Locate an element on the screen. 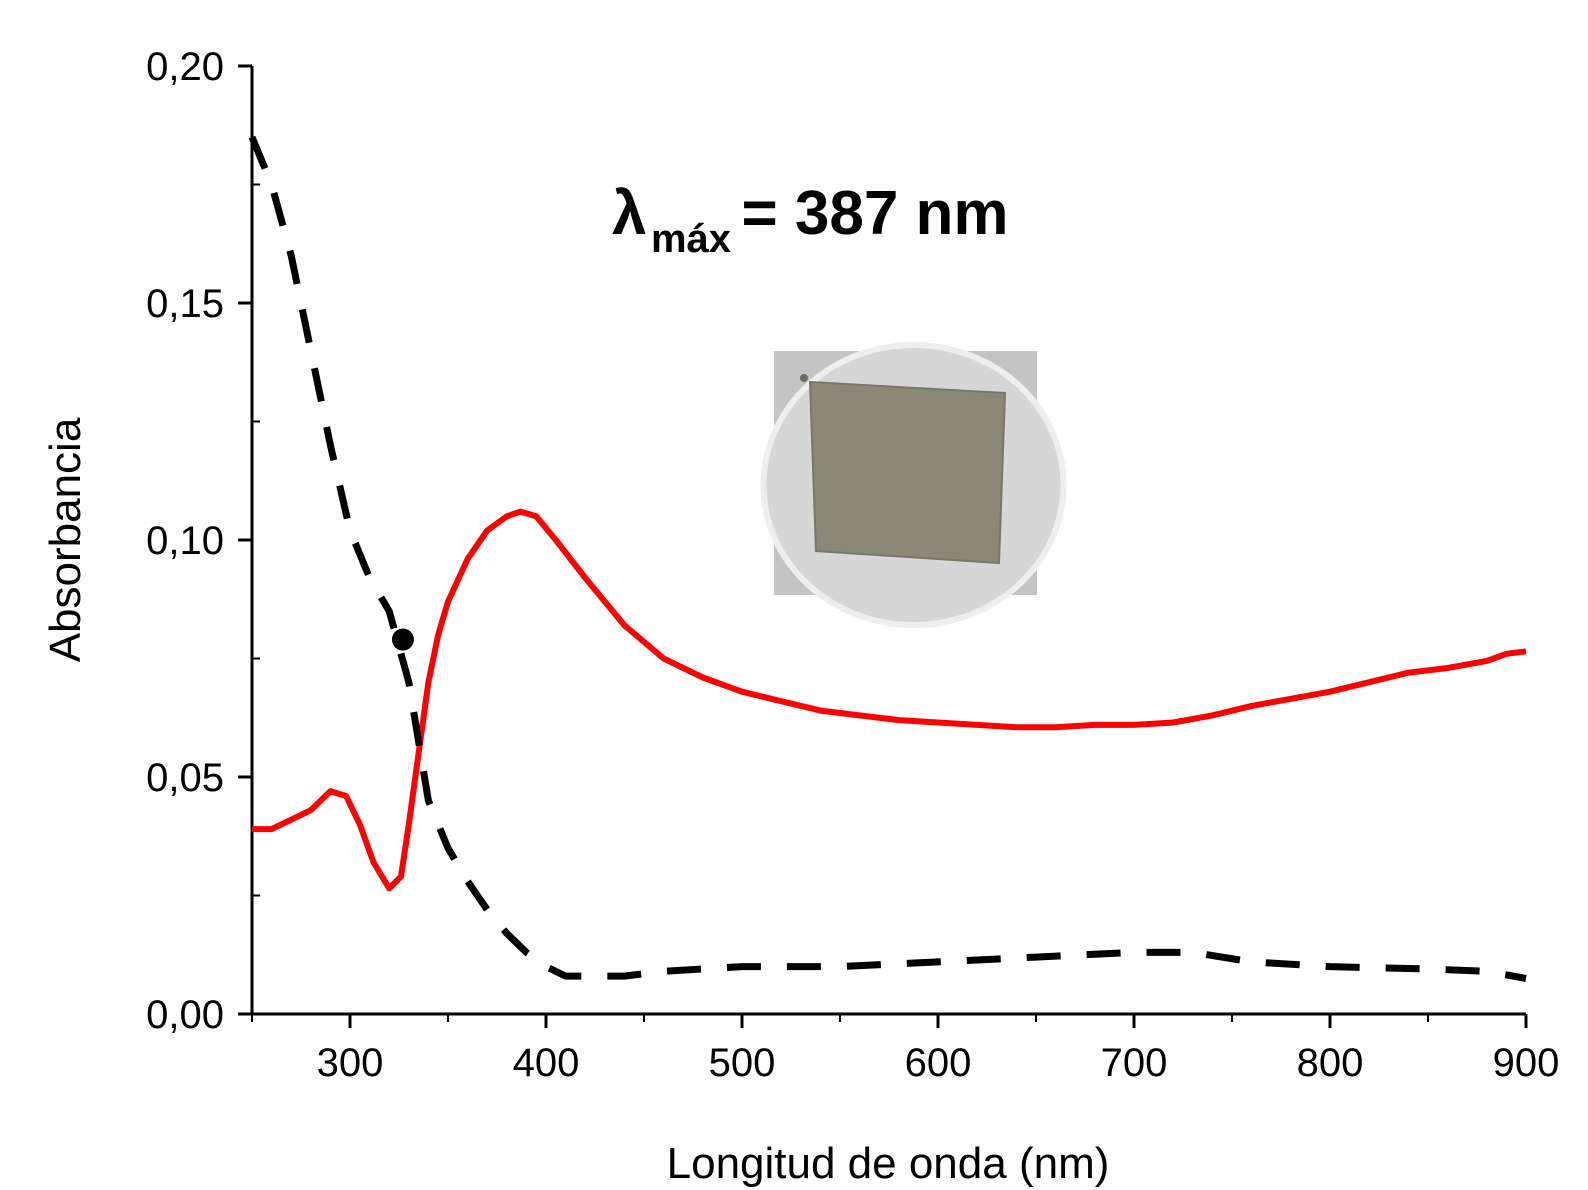 The image size is (1588, 1190). sample-speck is located at coordinates (804, 378).